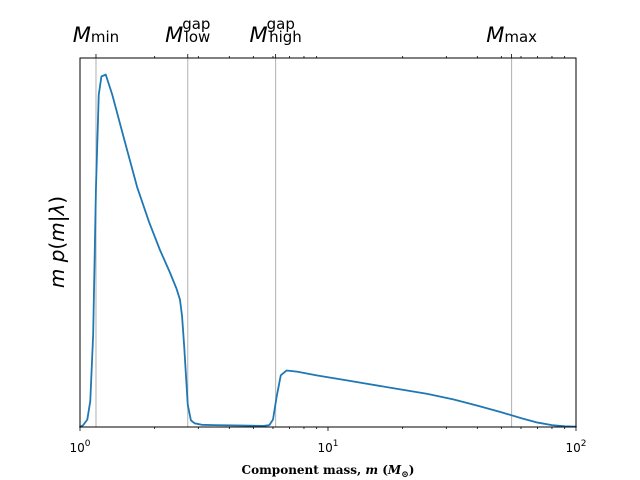 The height and width of the screenshot is (480, 640). I want to click on x-tick-label: 10¹, so click(327, 447).